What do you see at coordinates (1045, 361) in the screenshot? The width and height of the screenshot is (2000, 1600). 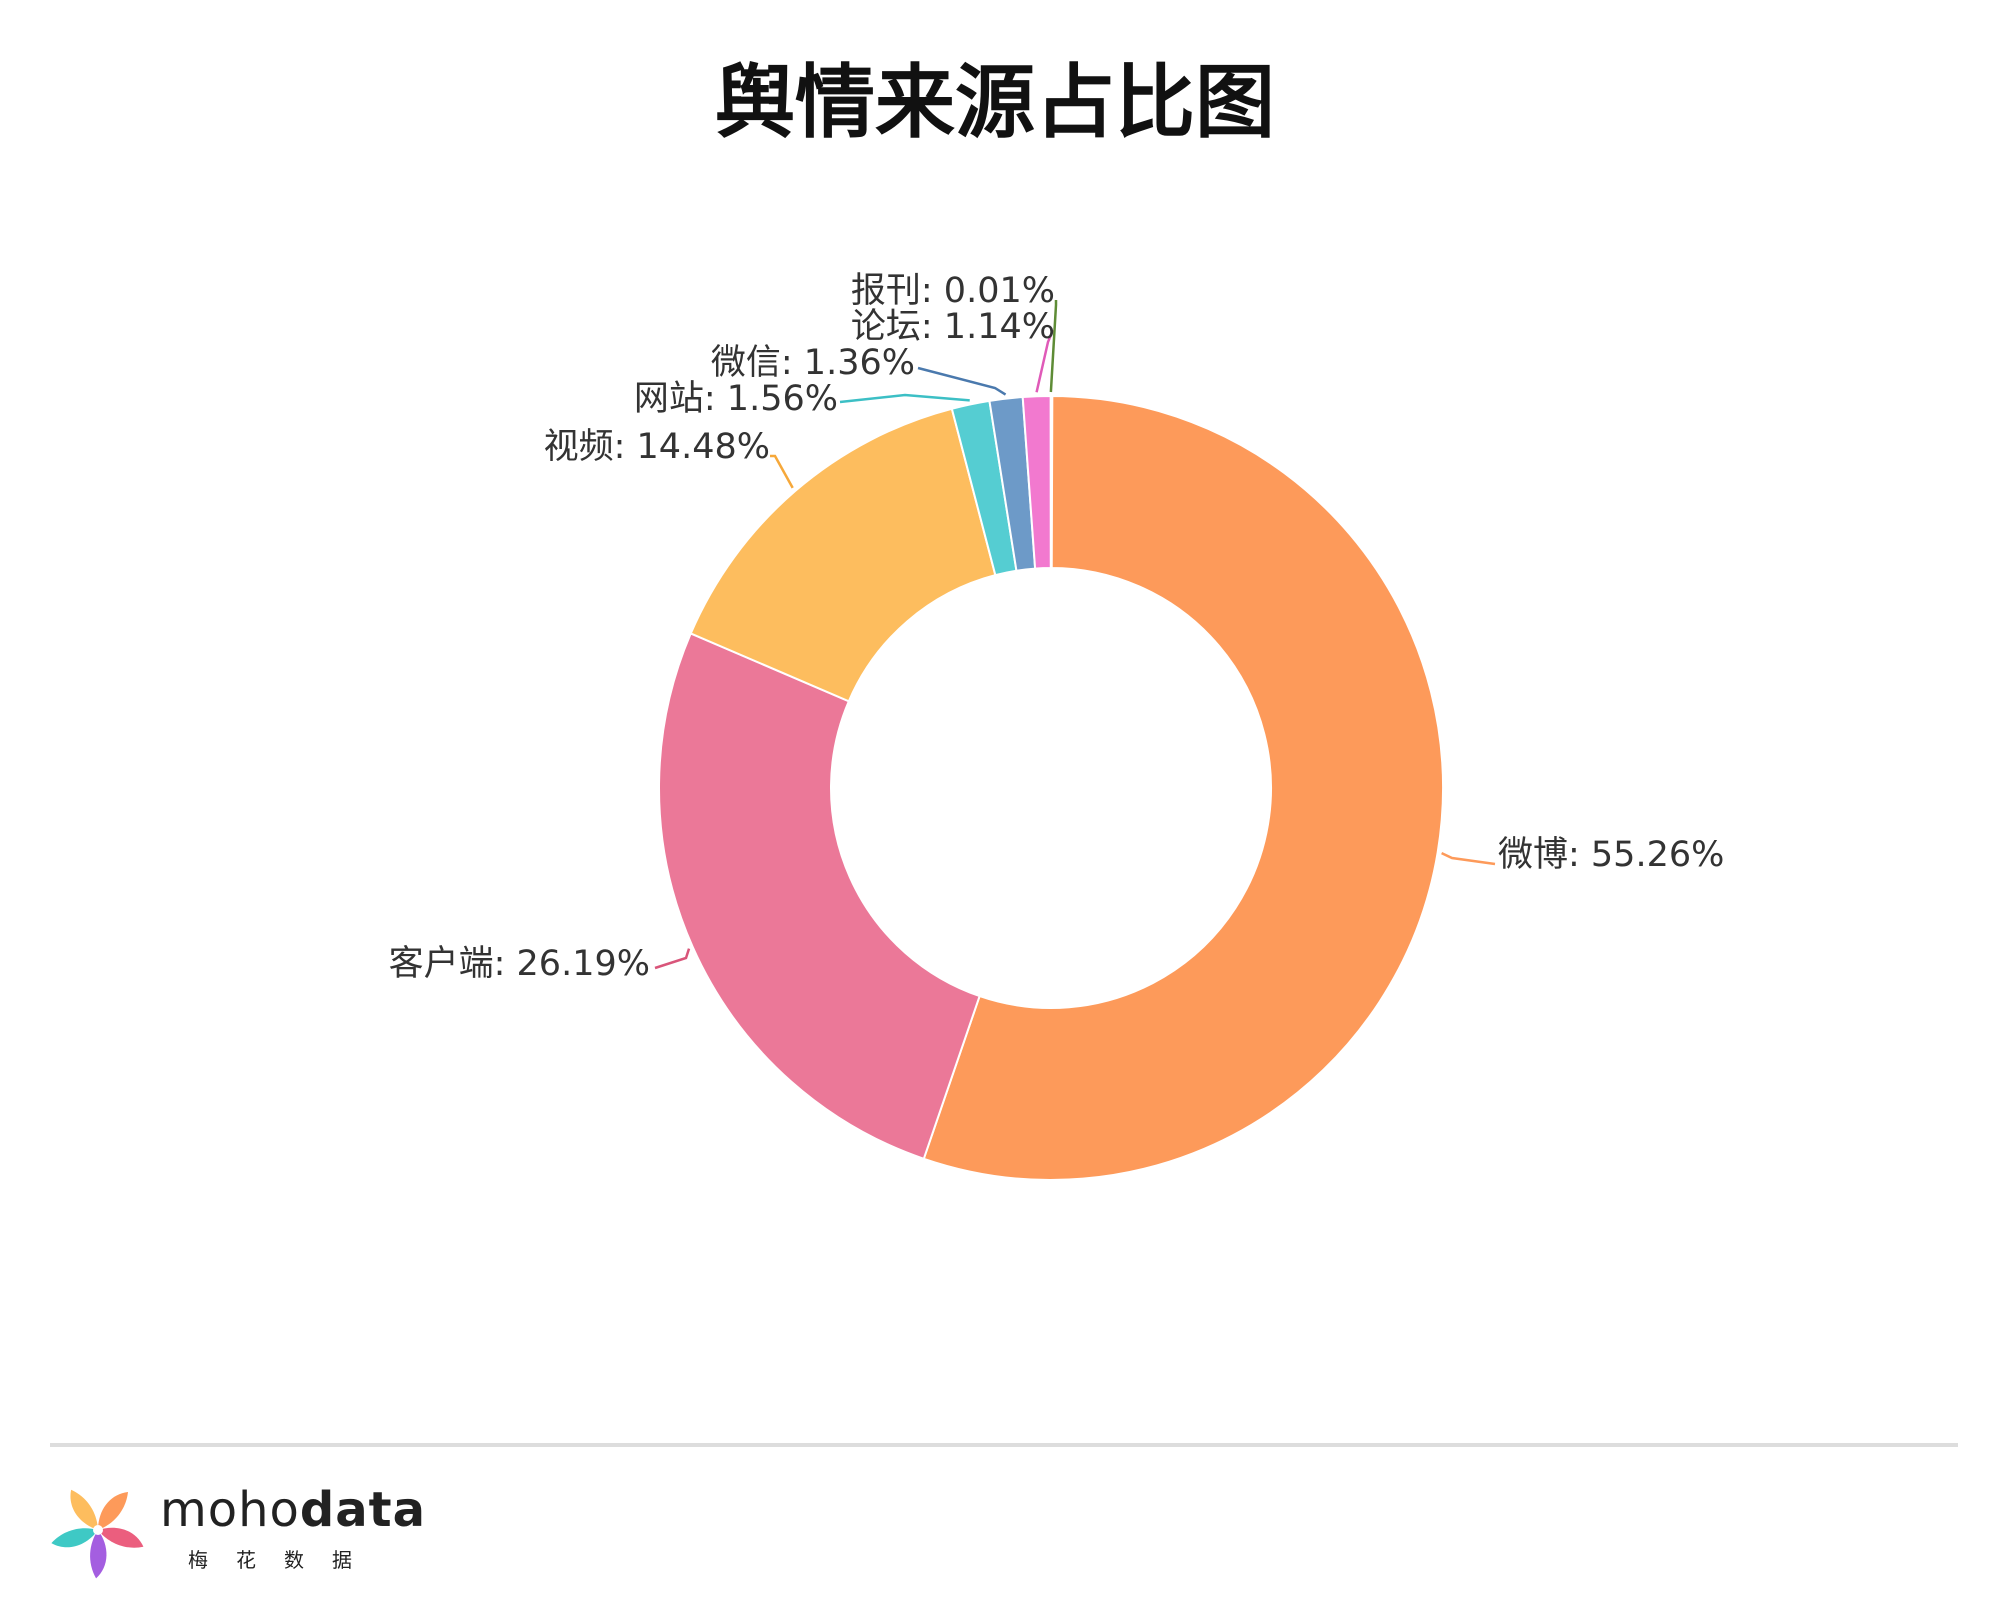 I see `leader-line-论坛` at bounding box center [1045, 361].